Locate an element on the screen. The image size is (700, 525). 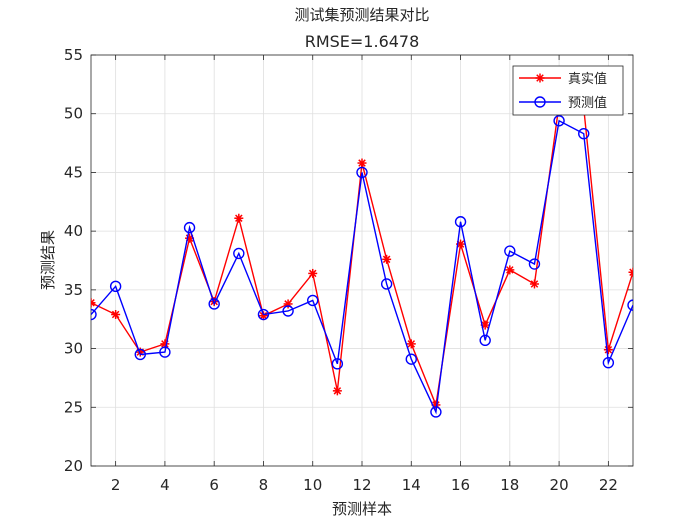
y-tick-label: 40 is located at coordinates (73, 231).